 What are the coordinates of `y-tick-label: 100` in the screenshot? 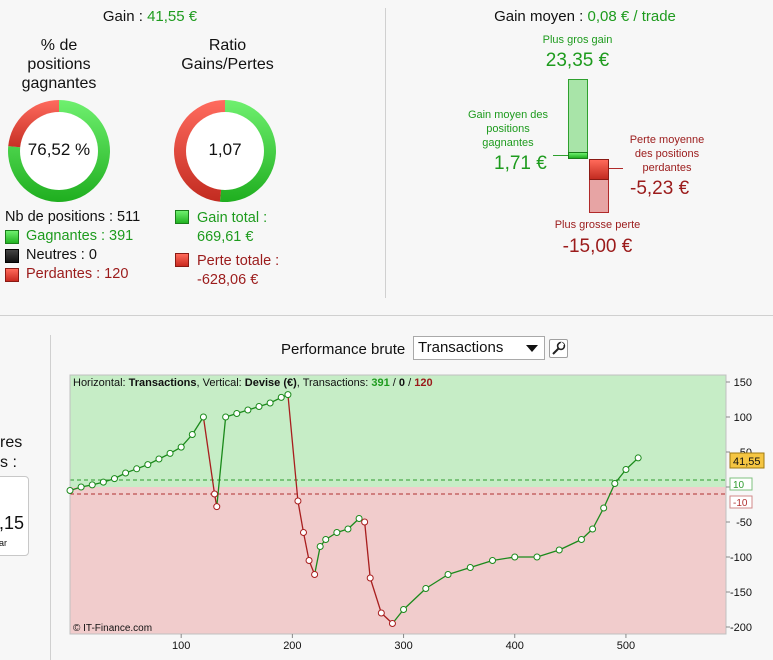 It's located at (743, 418).